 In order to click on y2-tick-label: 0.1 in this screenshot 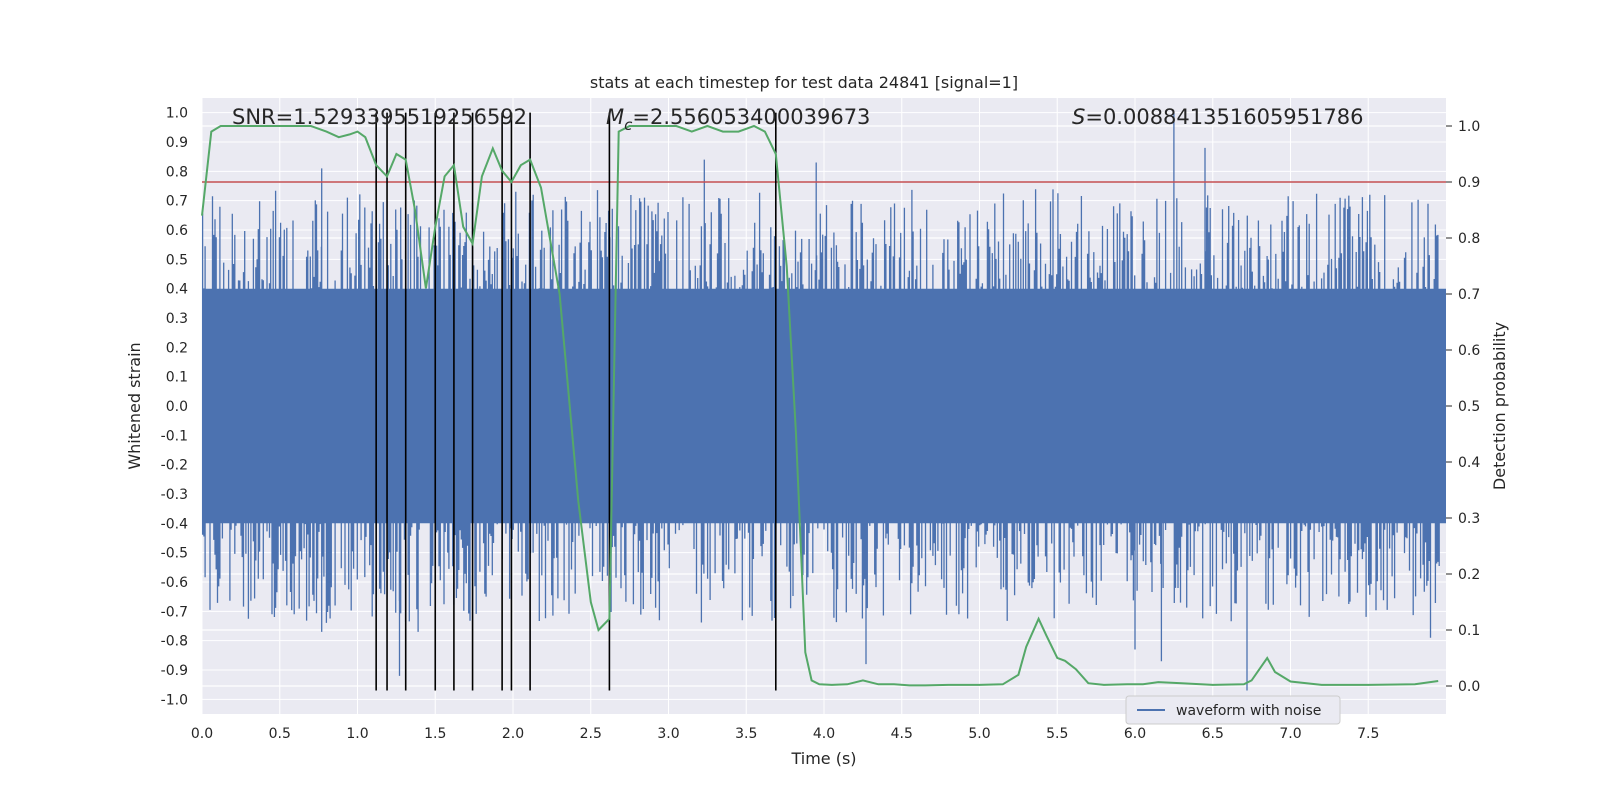, I will do `click(1469, 631)`.